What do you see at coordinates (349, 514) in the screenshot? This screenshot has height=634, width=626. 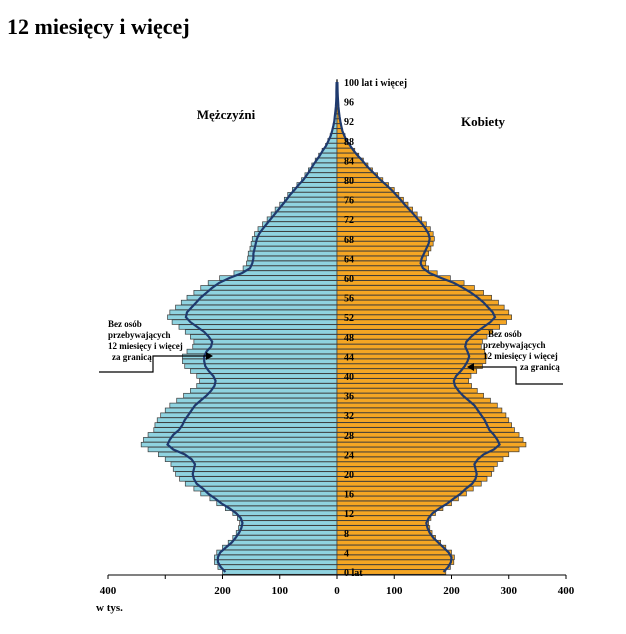 I see `age-tick-label: 12` at bounding box center [349, 514].